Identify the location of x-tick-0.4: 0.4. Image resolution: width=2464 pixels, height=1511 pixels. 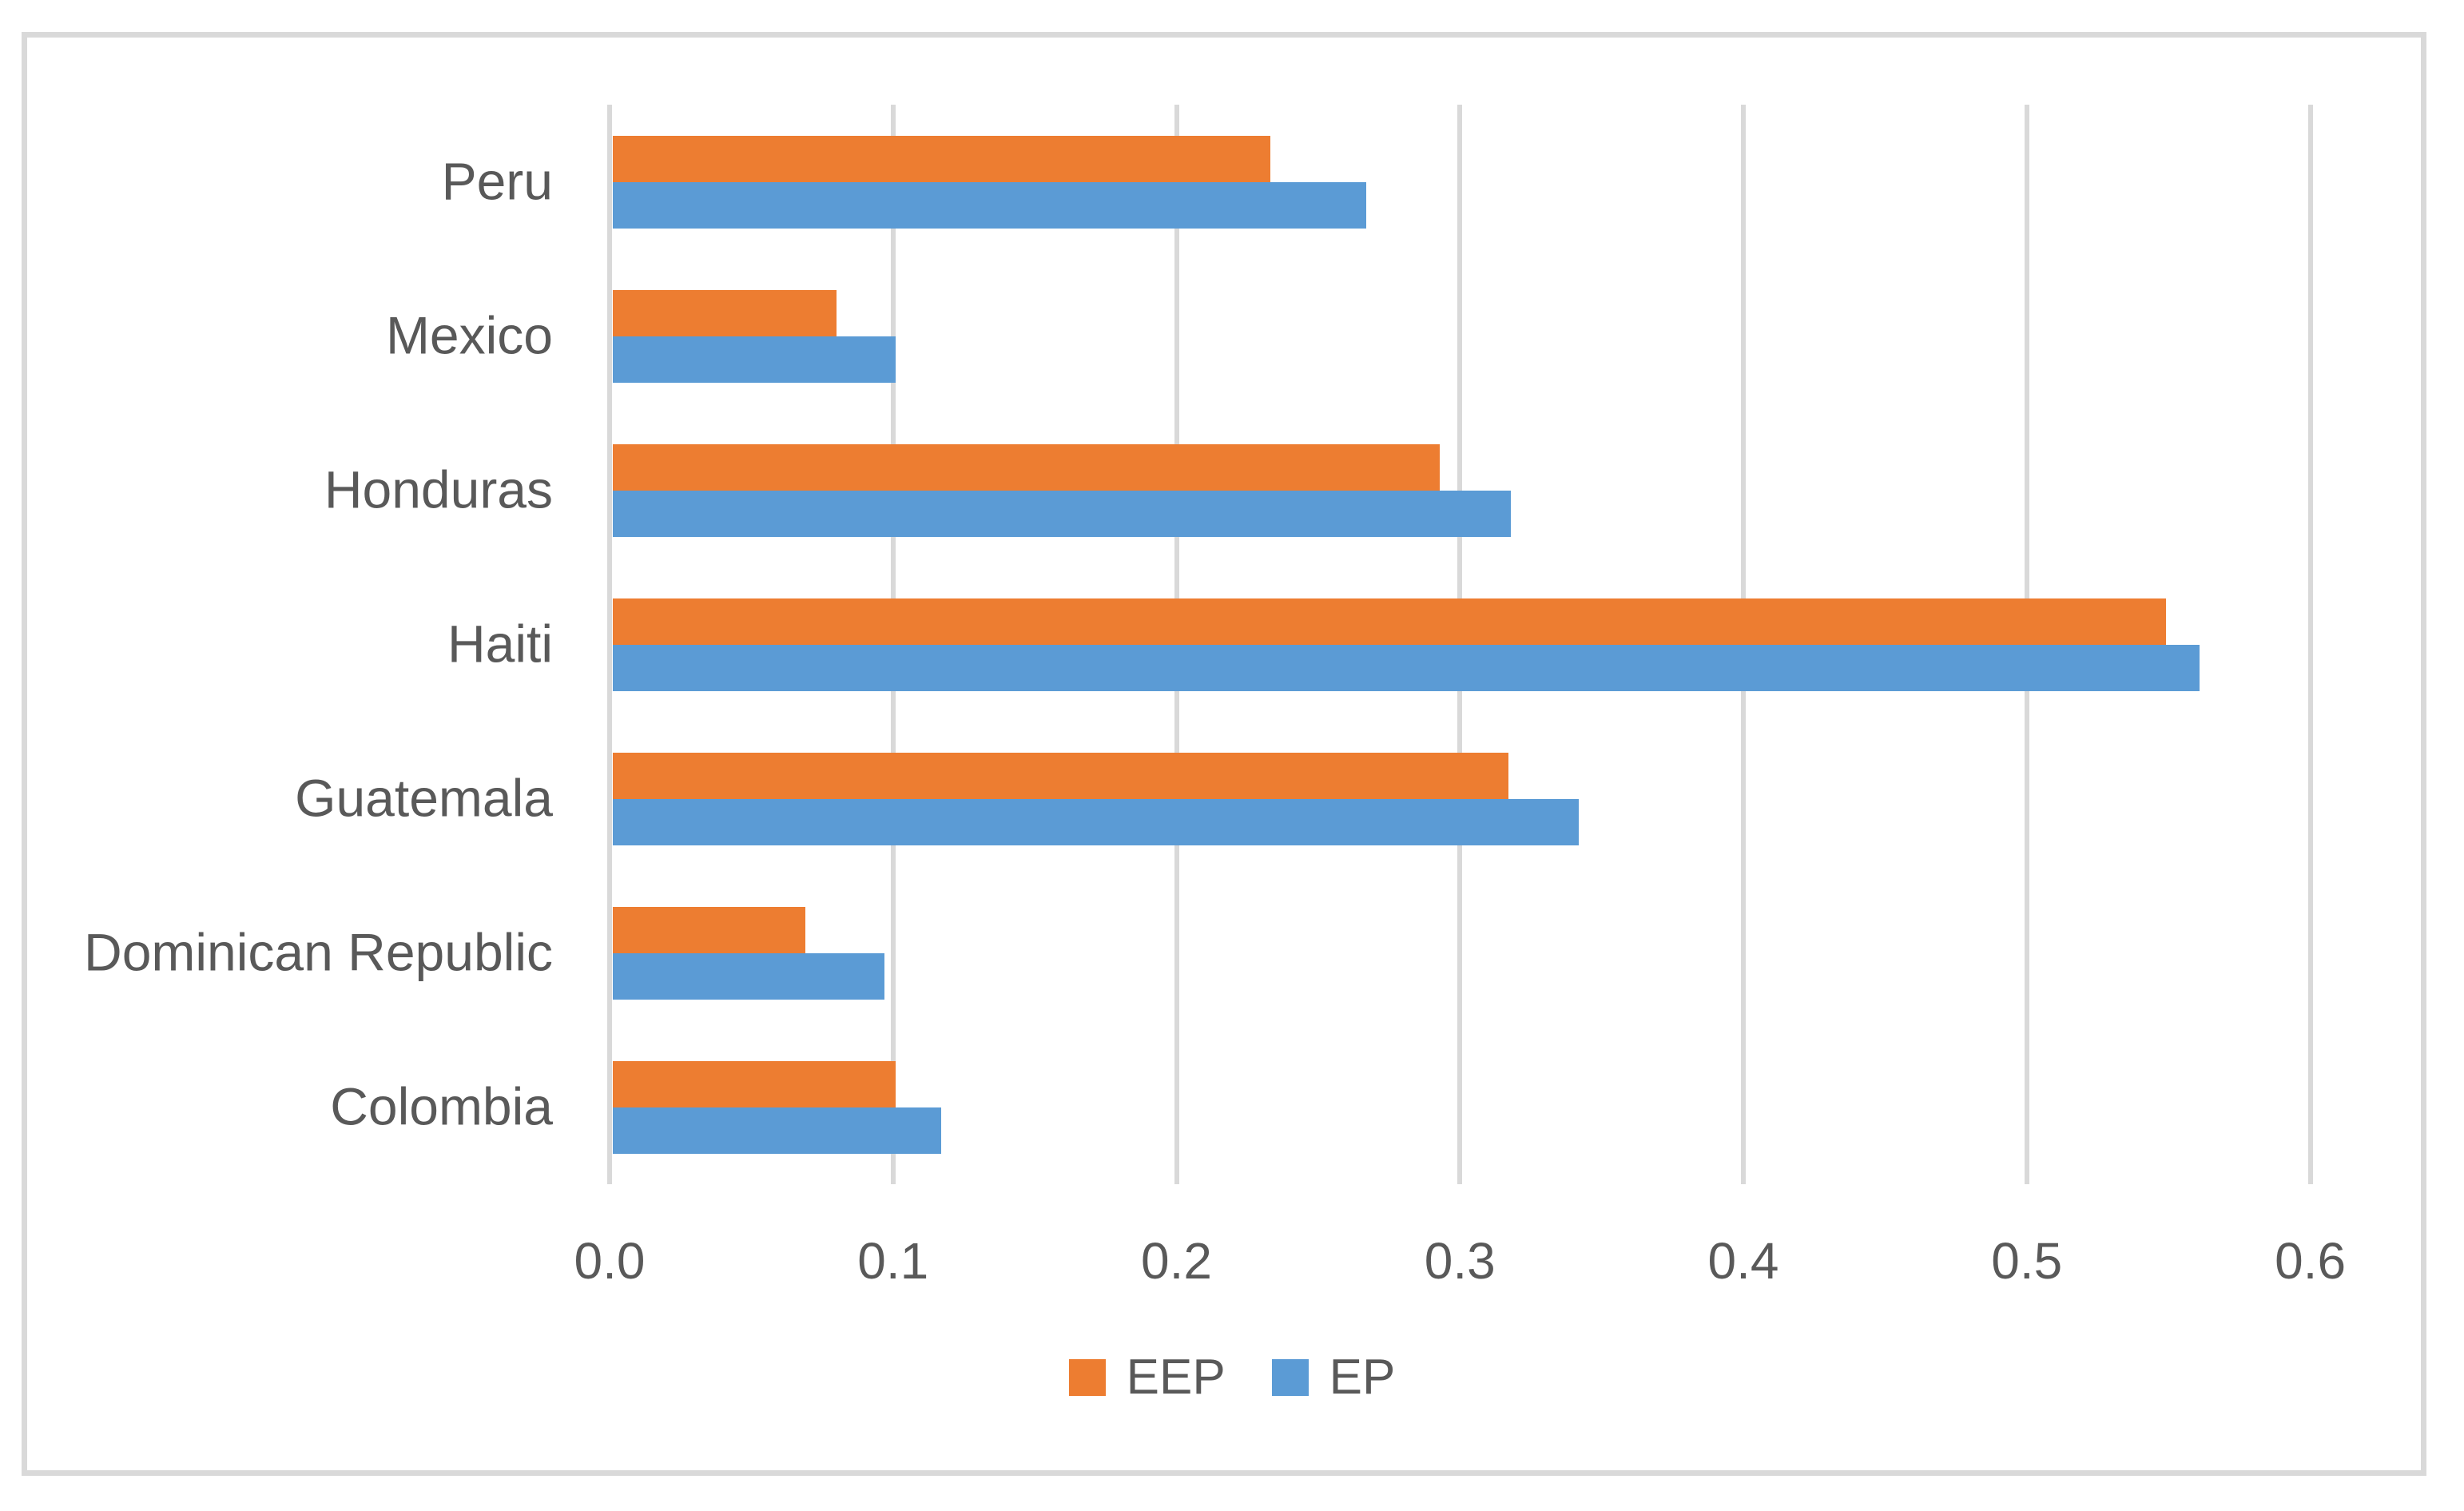
(1743, 1261).